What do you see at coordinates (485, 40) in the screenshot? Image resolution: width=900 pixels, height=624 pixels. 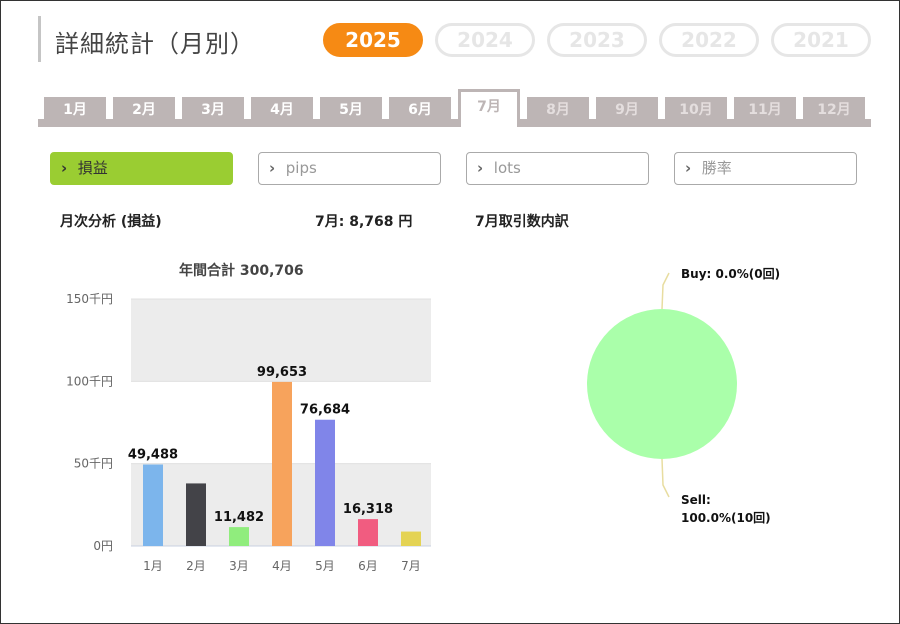 I see `year-tab-2024: 2024` at bounding box center [485, 40].